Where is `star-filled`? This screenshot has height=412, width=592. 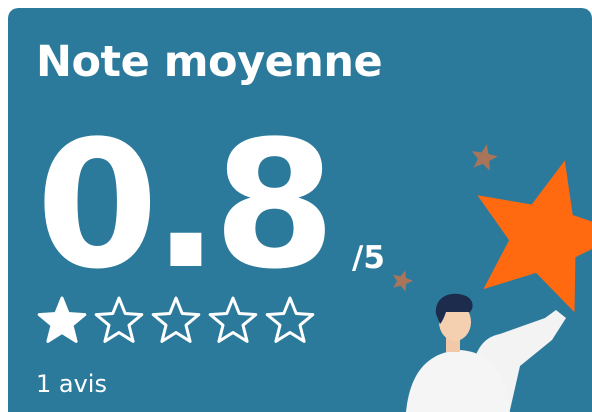
star-filled is located at coordinates (62, 319).